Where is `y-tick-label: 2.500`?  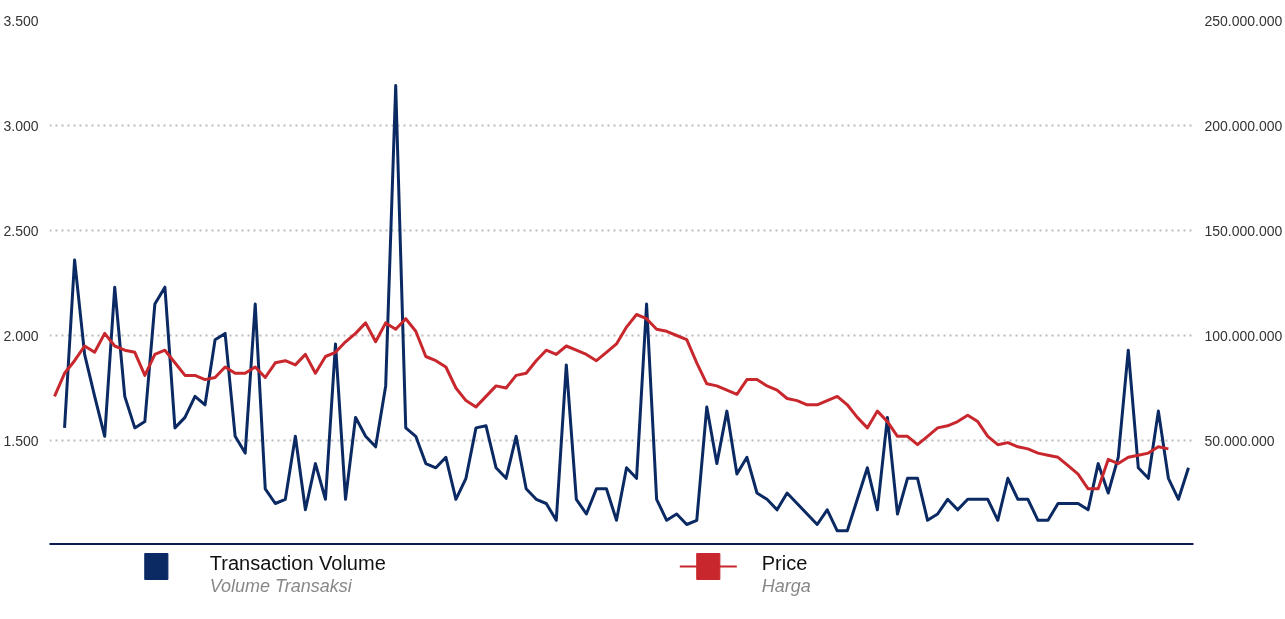 y-tick-label: 2.500 is located at coordinates (21, 230).